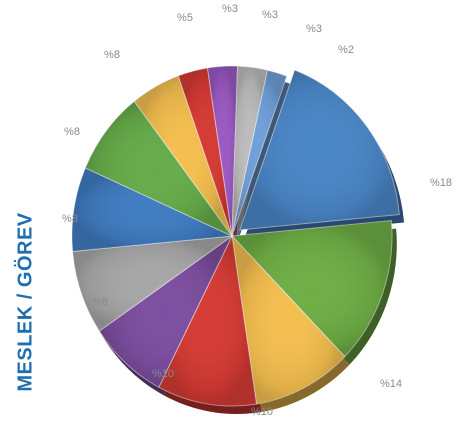 The image size is (459, 430). Describe the element at coordinates (314, 29) in the screenshot. I see `pie-slice-label-12: %3` at that location.